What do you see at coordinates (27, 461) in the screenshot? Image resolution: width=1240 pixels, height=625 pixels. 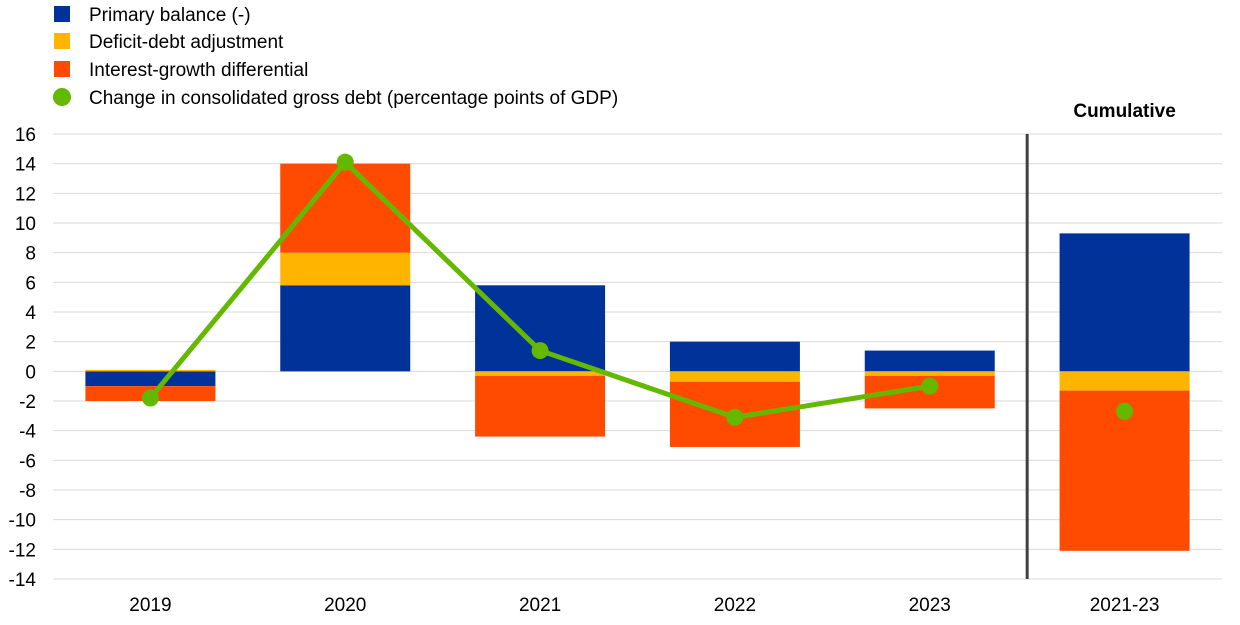 I see `y-tick-label: -6` at bounding box center [27, 461].